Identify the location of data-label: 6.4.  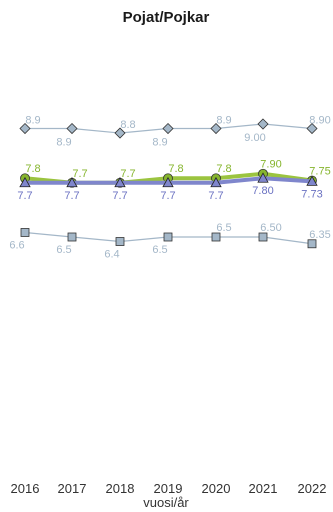
(111, 255).